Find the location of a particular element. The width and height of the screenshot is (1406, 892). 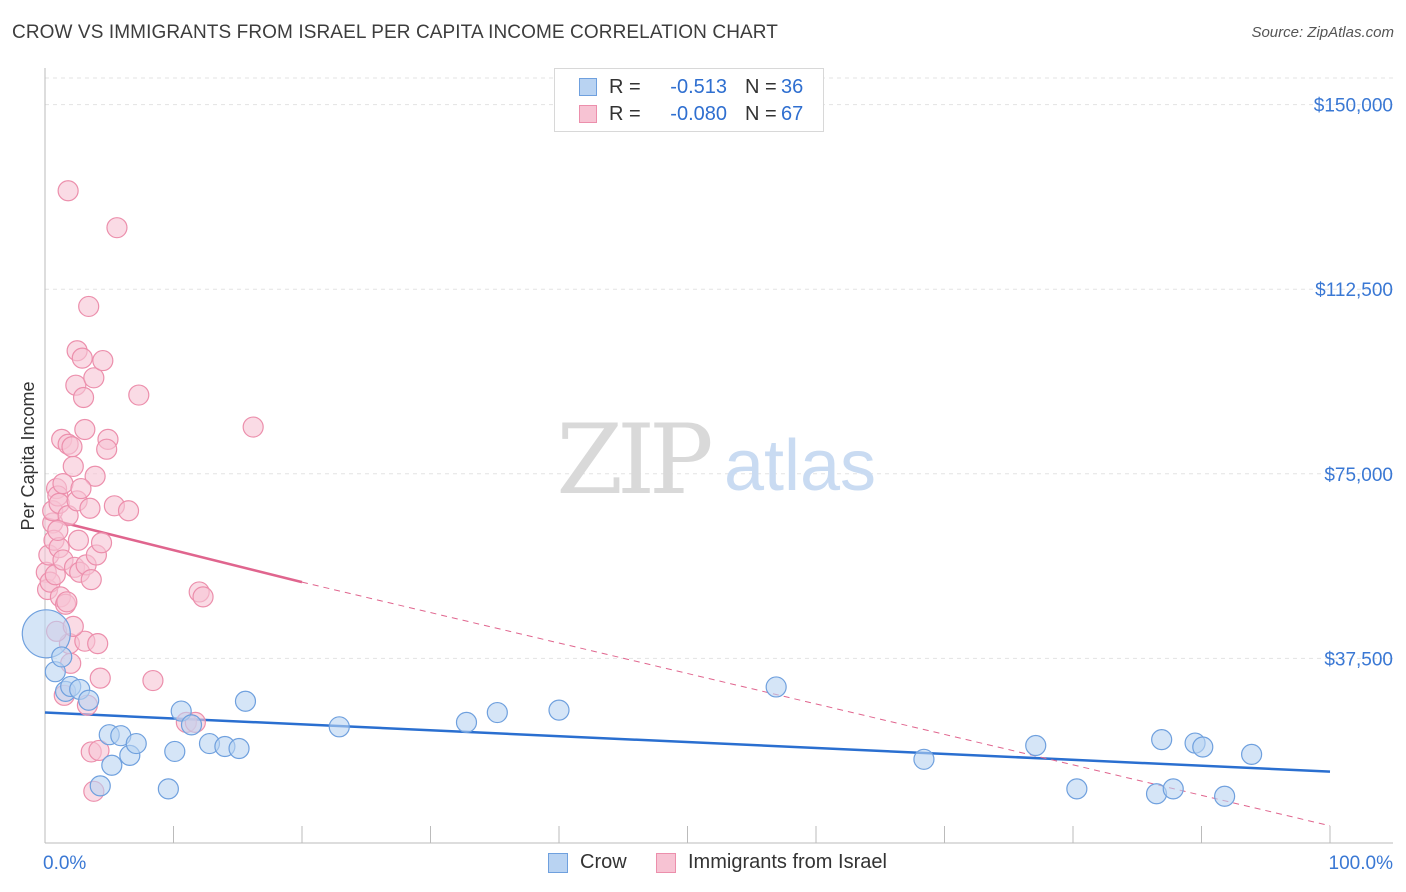

correlation-legend: R = -0.513 N = 36 R = -0.080 N = 67 is located at coordinates (689, 100).